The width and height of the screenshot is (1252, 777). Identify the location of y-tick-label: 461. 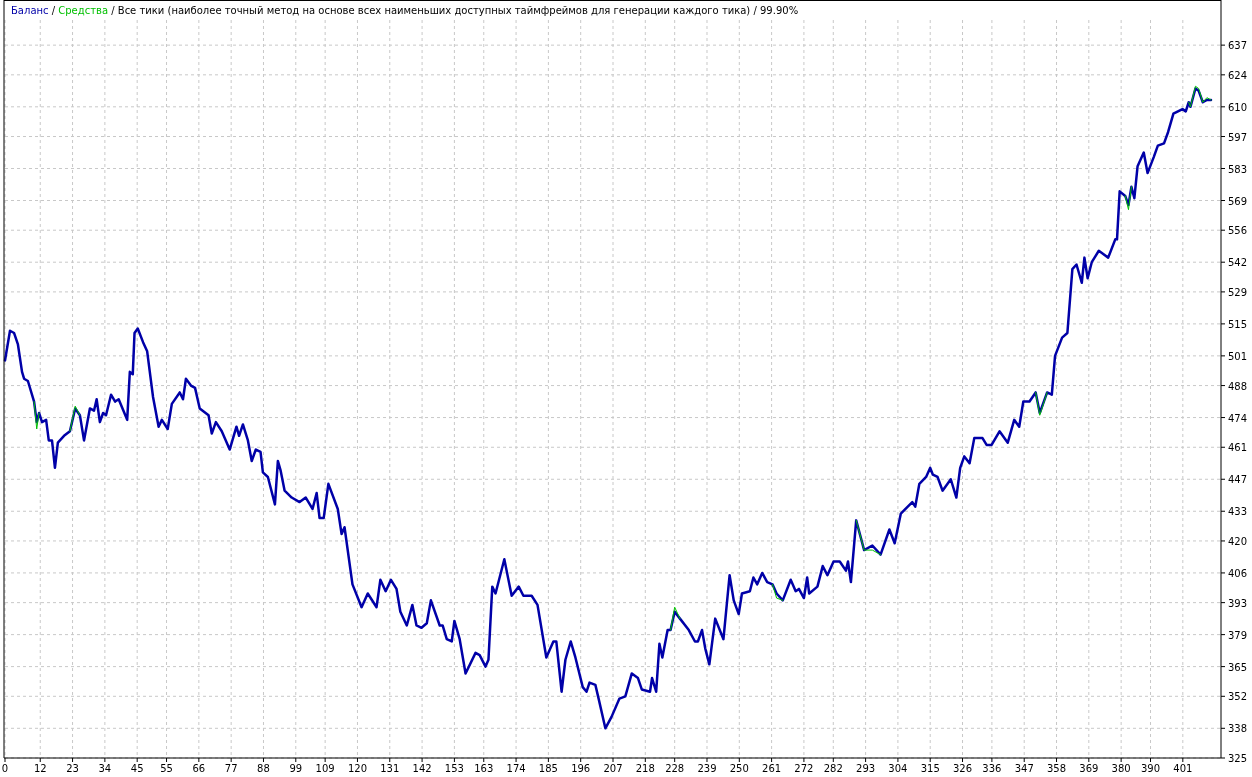
(1238, 448).